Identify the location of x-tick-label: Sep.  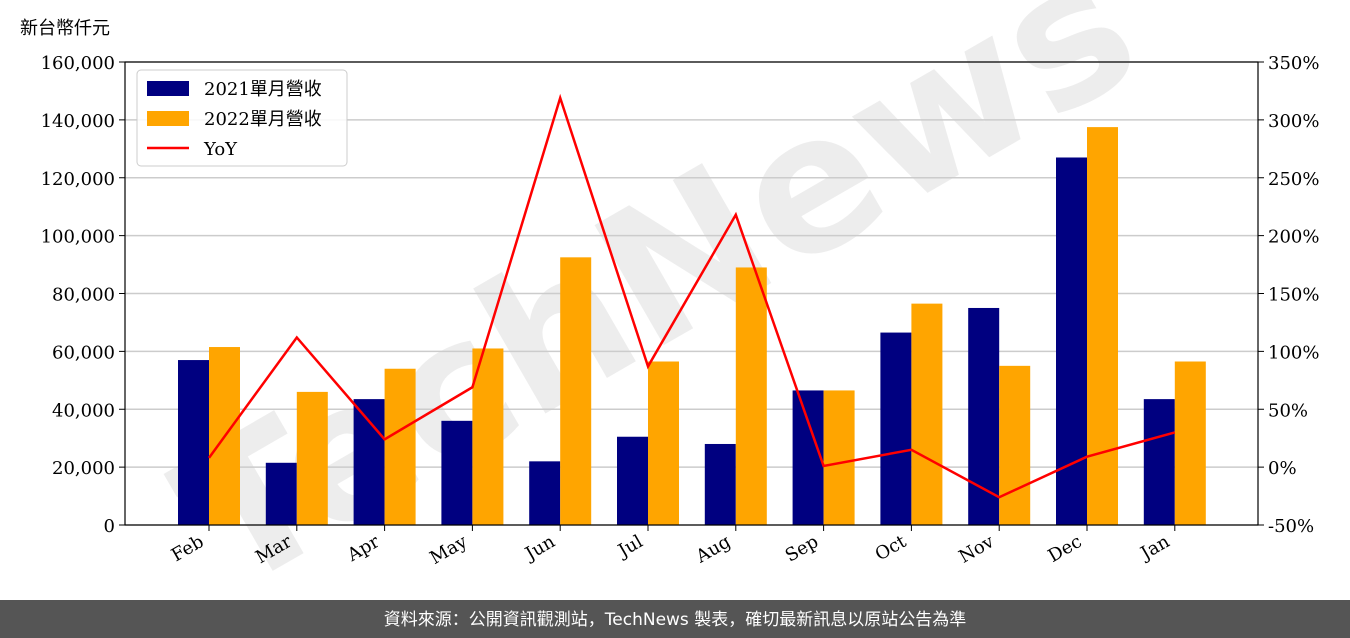
(802, 548).